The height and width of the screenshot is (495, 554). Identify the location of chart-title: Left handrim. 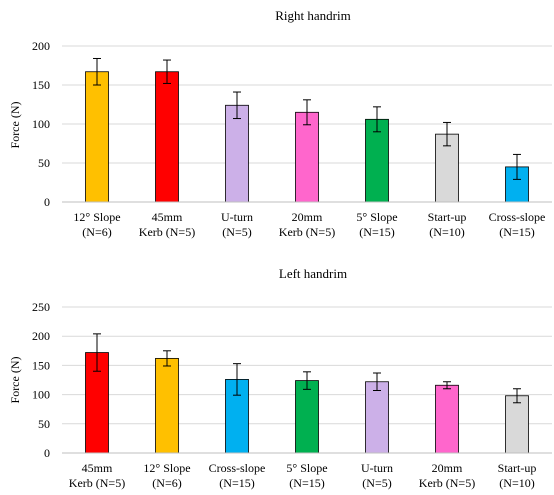
(313, 273).